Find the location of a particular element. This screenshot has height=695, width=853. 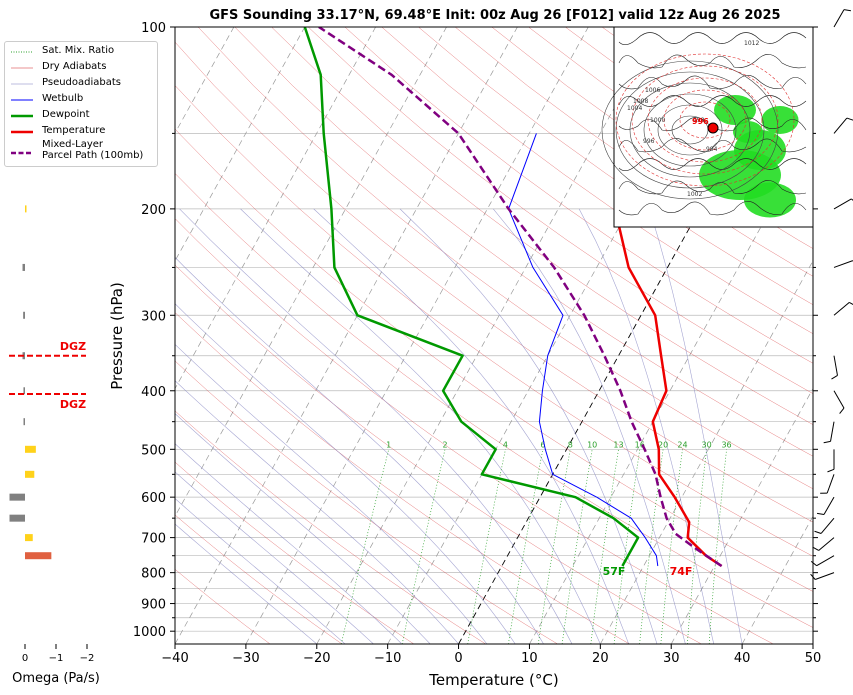

y-tick-label: 200 is located at coordinates (153, 210).